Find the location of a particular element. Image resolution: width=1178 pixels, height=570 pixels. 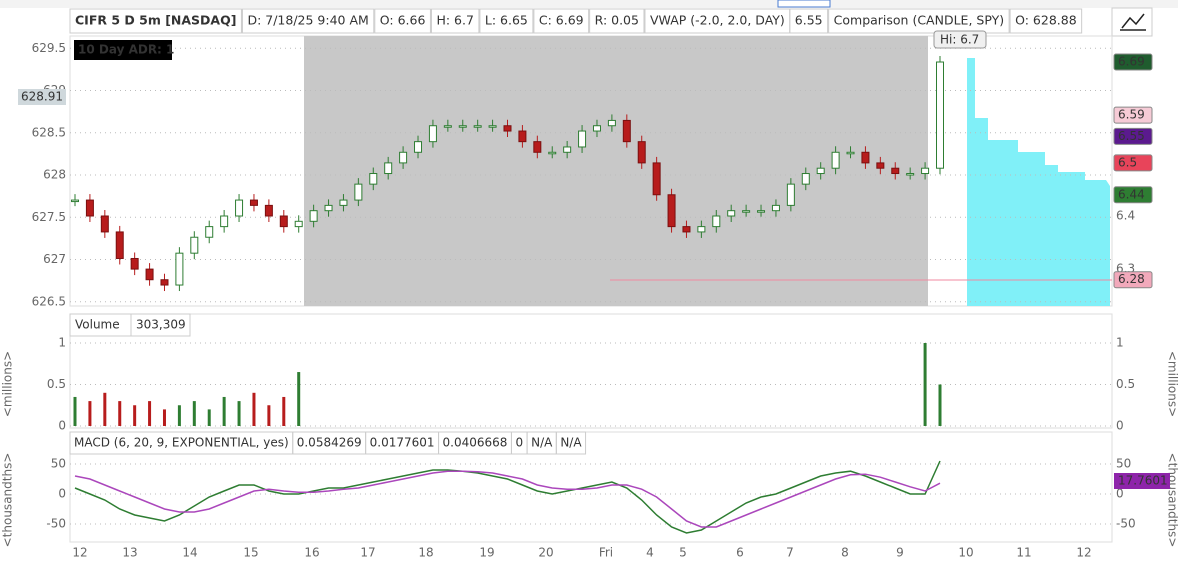

comparison-badge: 628.91 is located at coordinates (42, 97).